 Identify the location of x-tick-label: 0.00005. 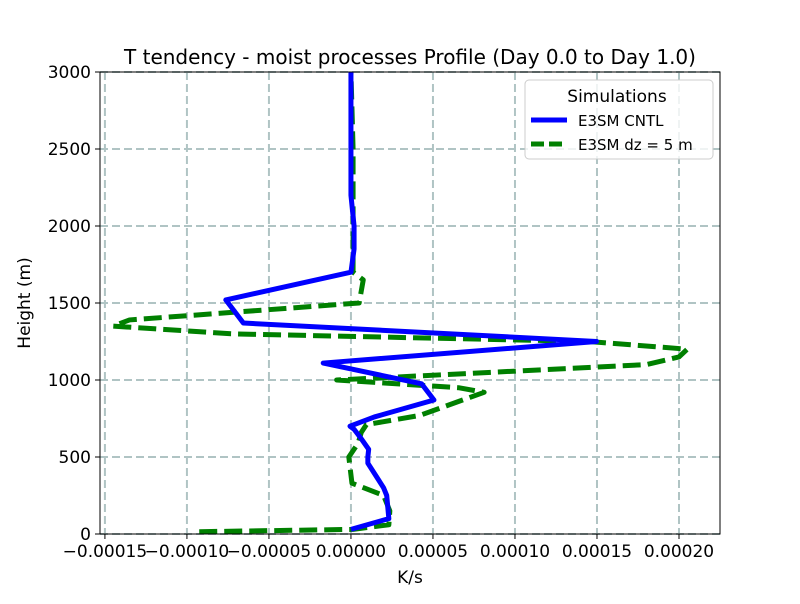
(433, 552).